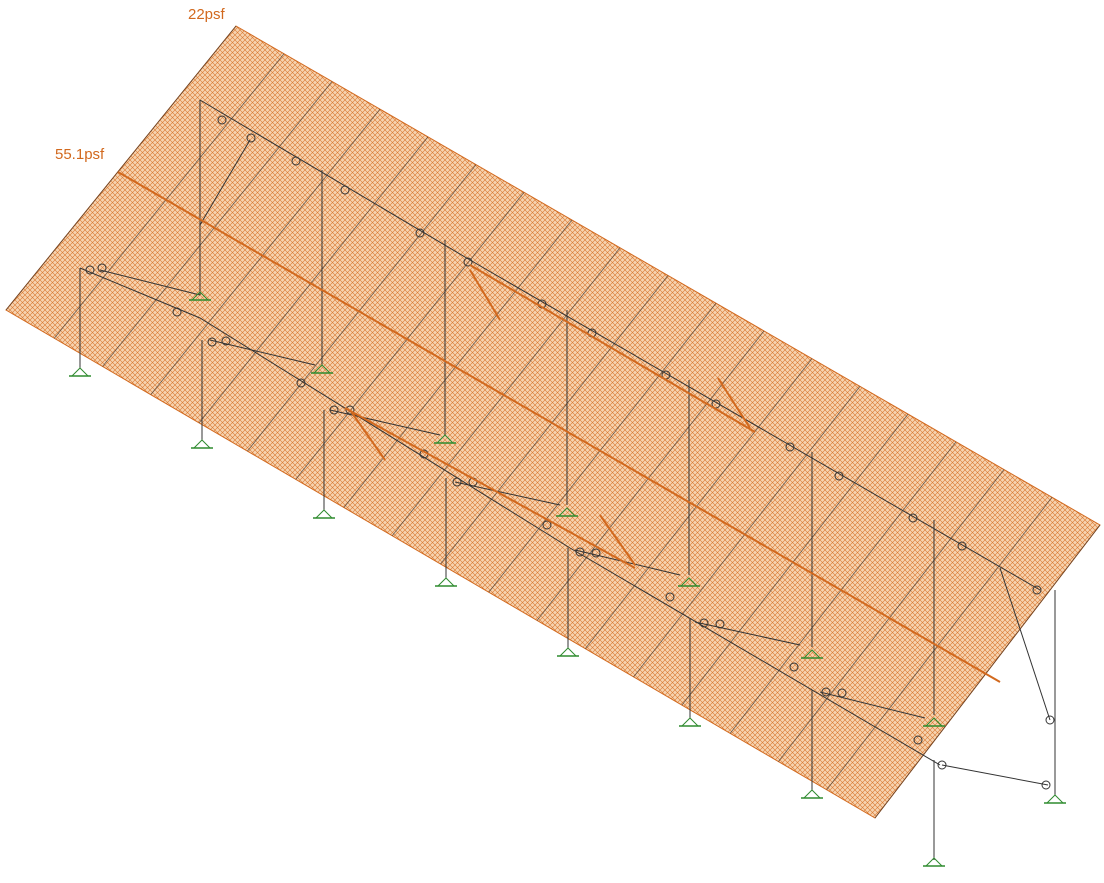 The height and width of the screenshot is (883, 1104). Describe the element at coordinates (80, 154) in the screenshot. I see `lower-load-label: 55.1psf` at that location.